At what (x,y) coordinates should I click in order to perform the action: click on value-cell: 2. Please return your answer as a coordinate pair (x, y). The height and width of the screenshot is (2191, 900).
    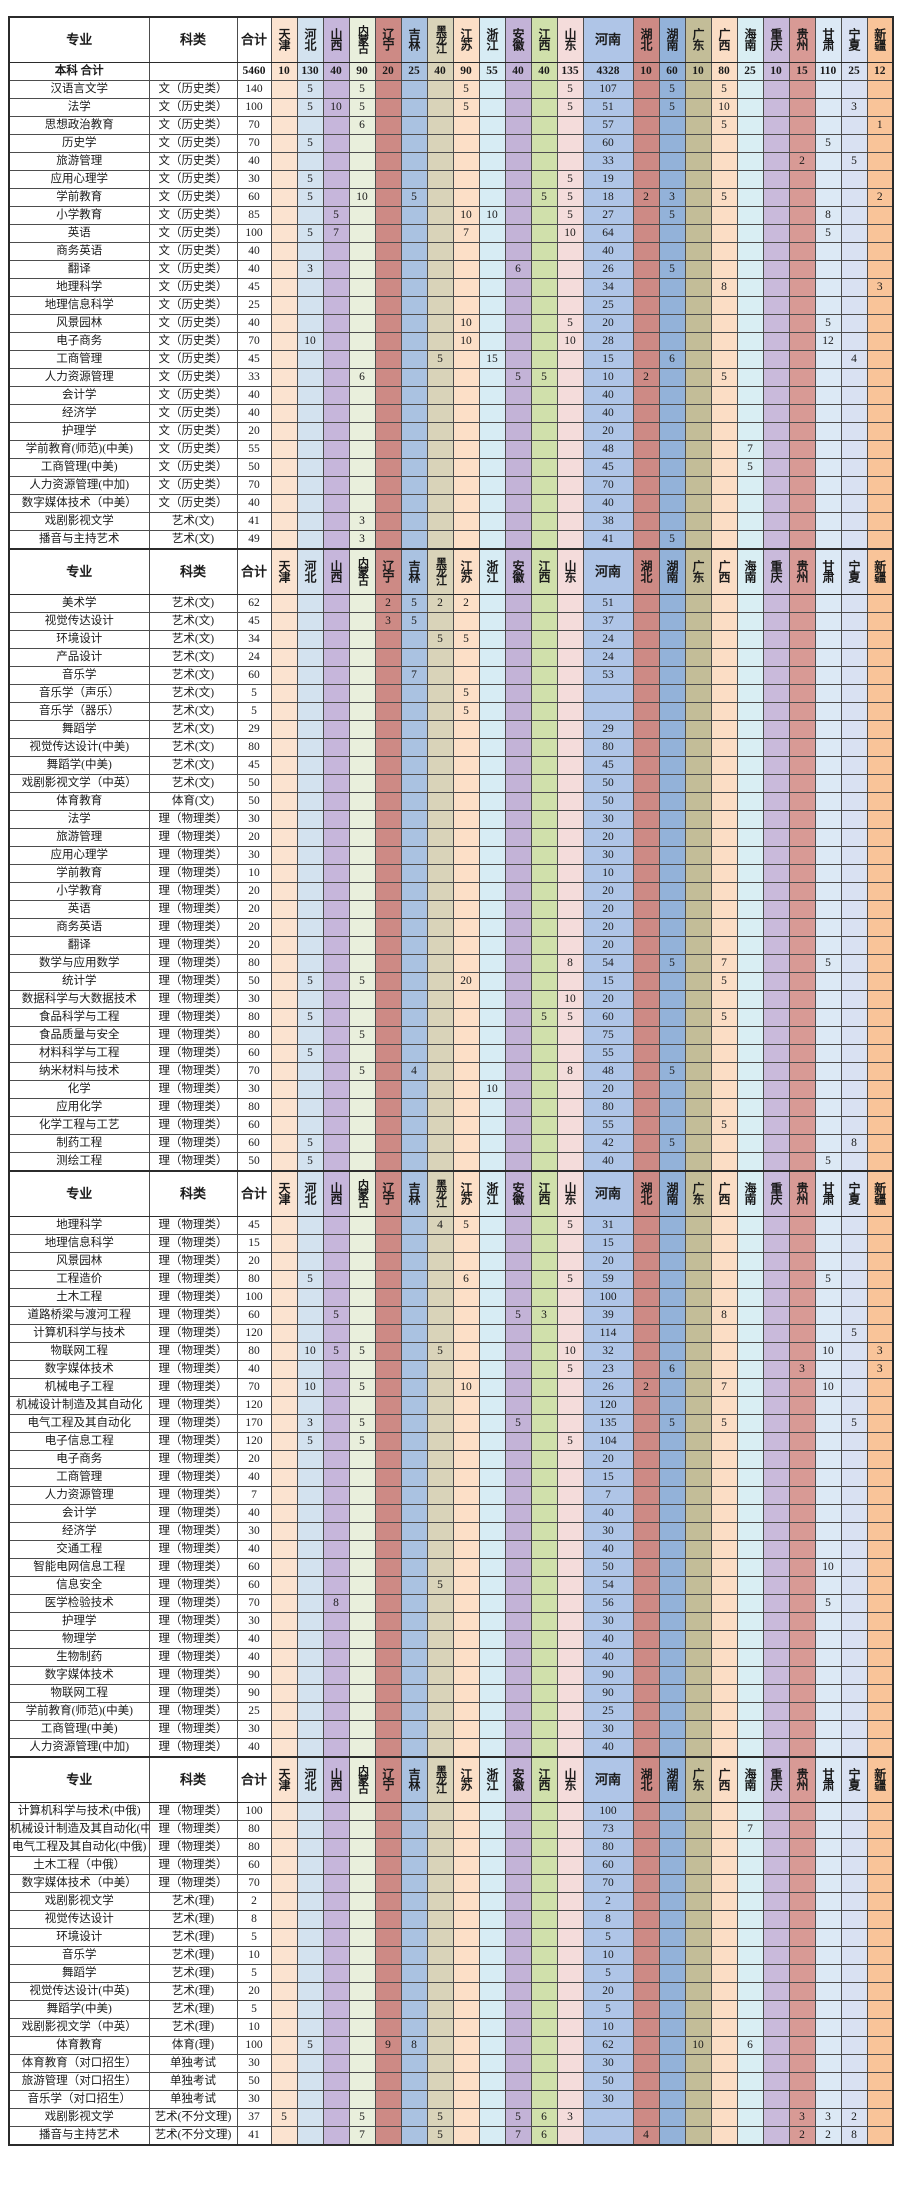
    Looking at the image, I should click on (388, 603).